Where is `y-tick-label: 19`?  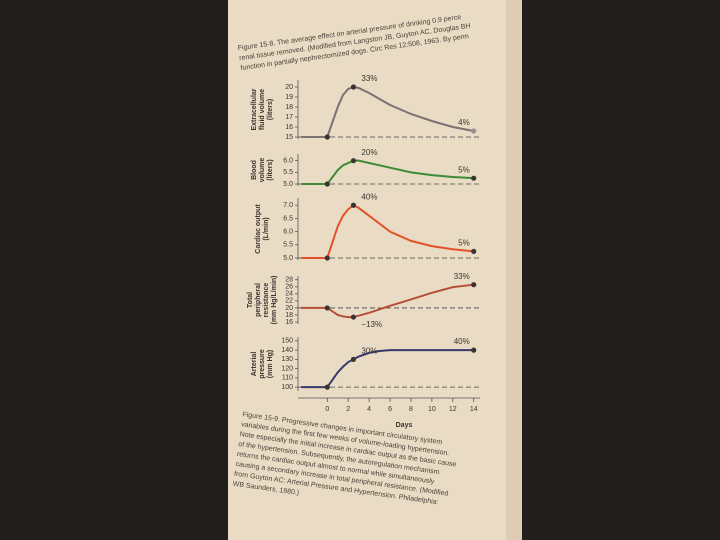
y-tick-label: 19 is located at coordinates (289, 97).